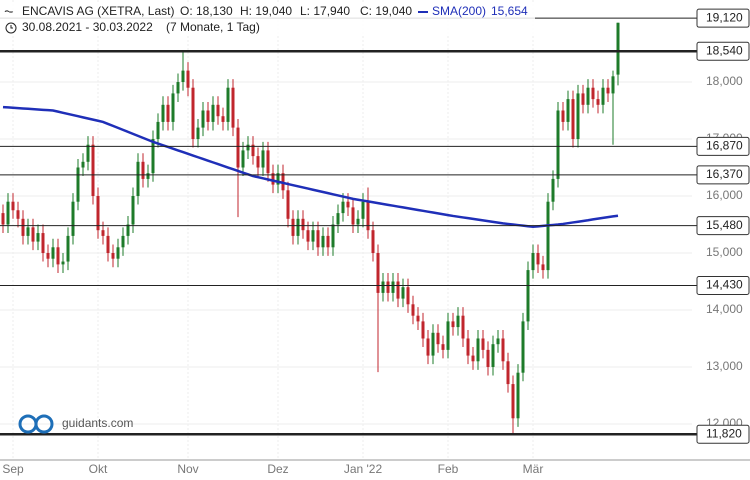  I want to click on header-range: 30.08.2021 - 30.03.2022, so click(87, 27).